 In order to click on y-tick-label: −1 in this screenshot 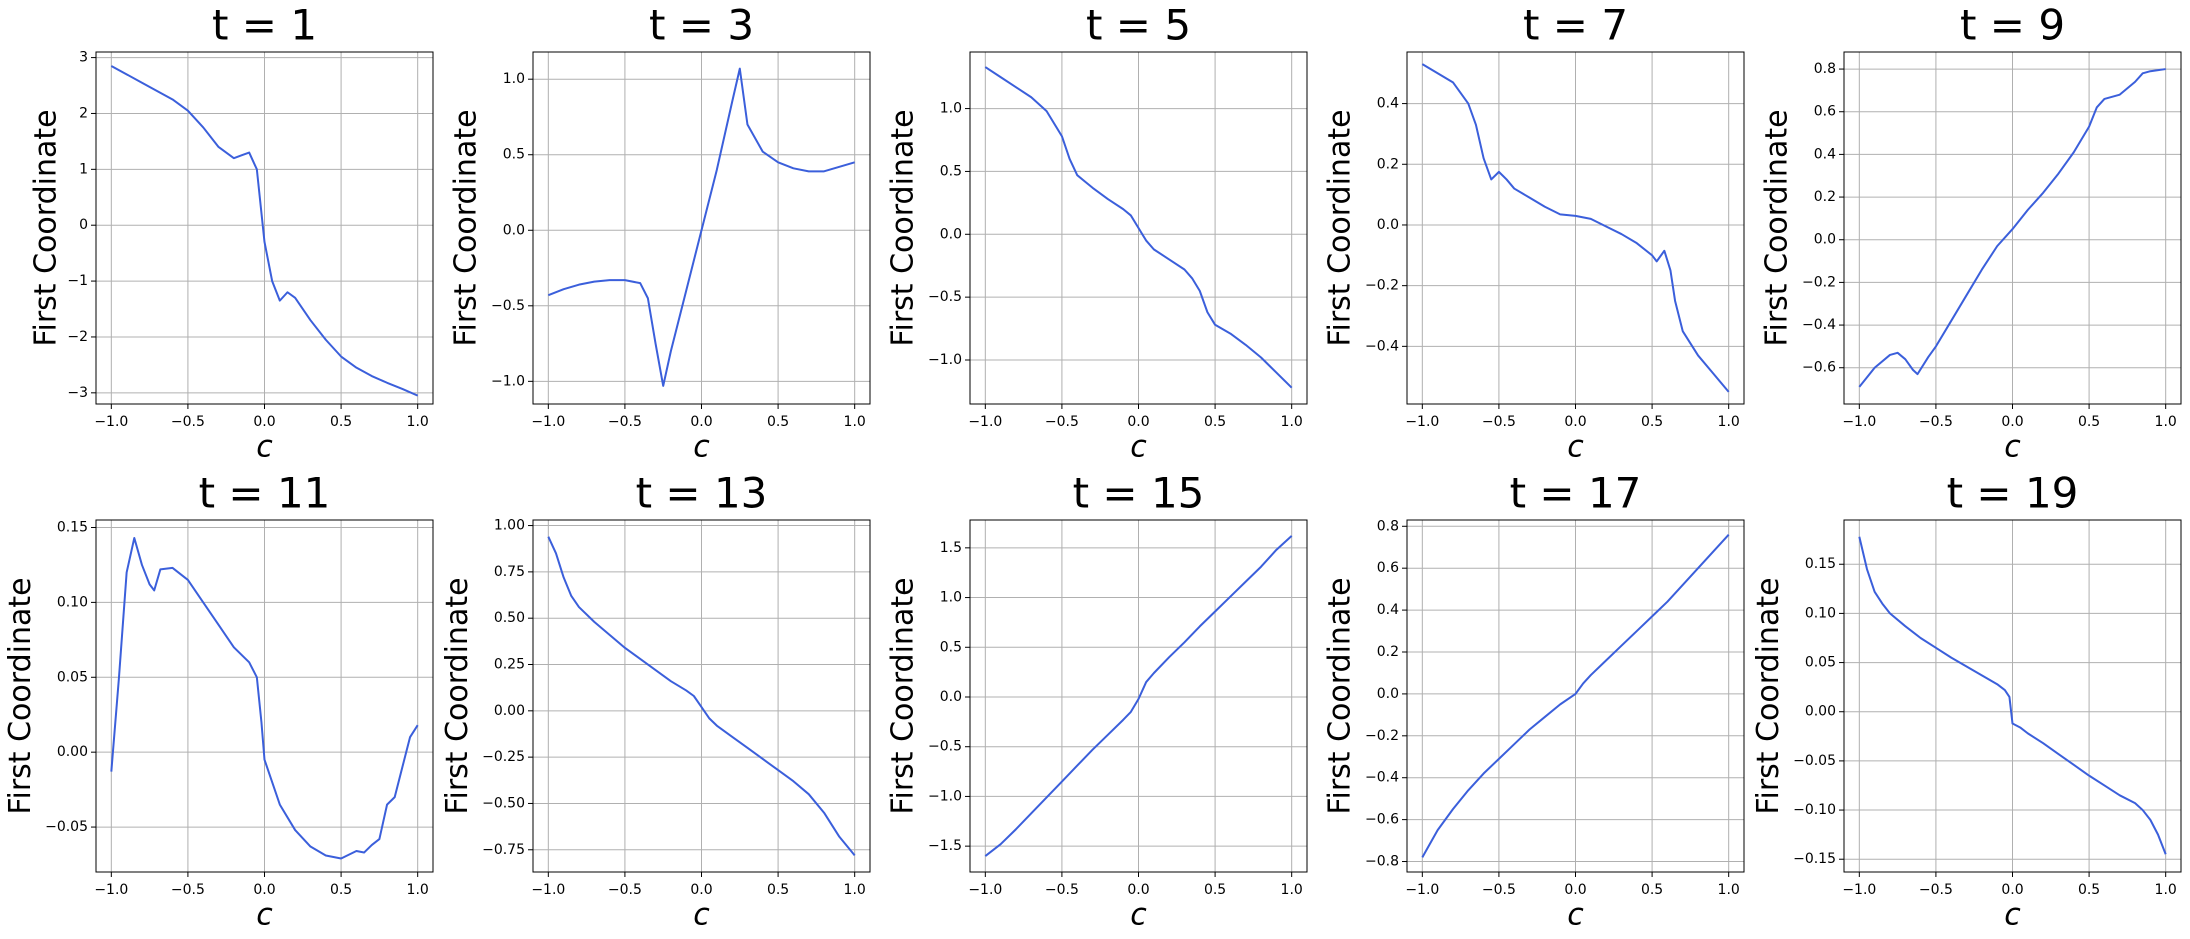, I will do `click(77, 281)`.